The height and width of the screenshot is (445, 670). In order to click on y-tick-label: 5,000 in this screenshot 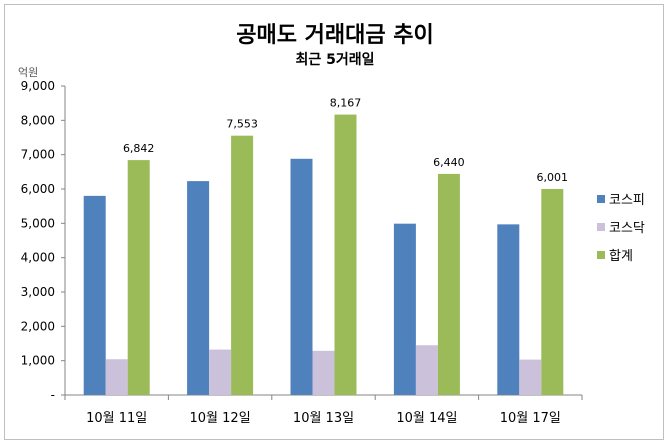, I will do `click(38, 223)`.